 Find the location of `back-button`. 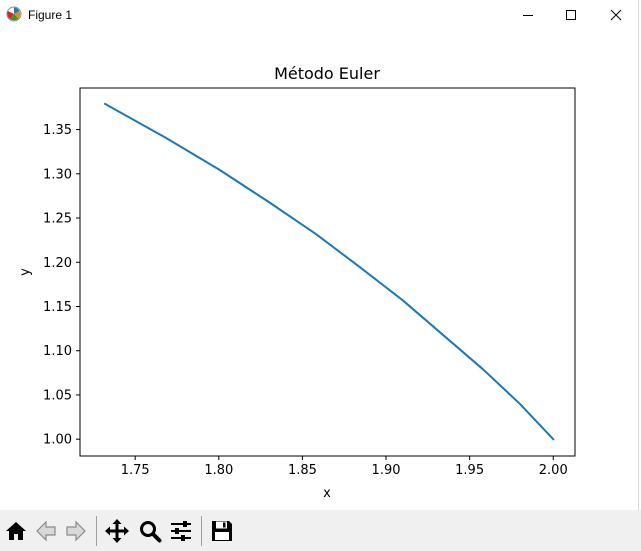

back-button is located at coordinates (46, 531).